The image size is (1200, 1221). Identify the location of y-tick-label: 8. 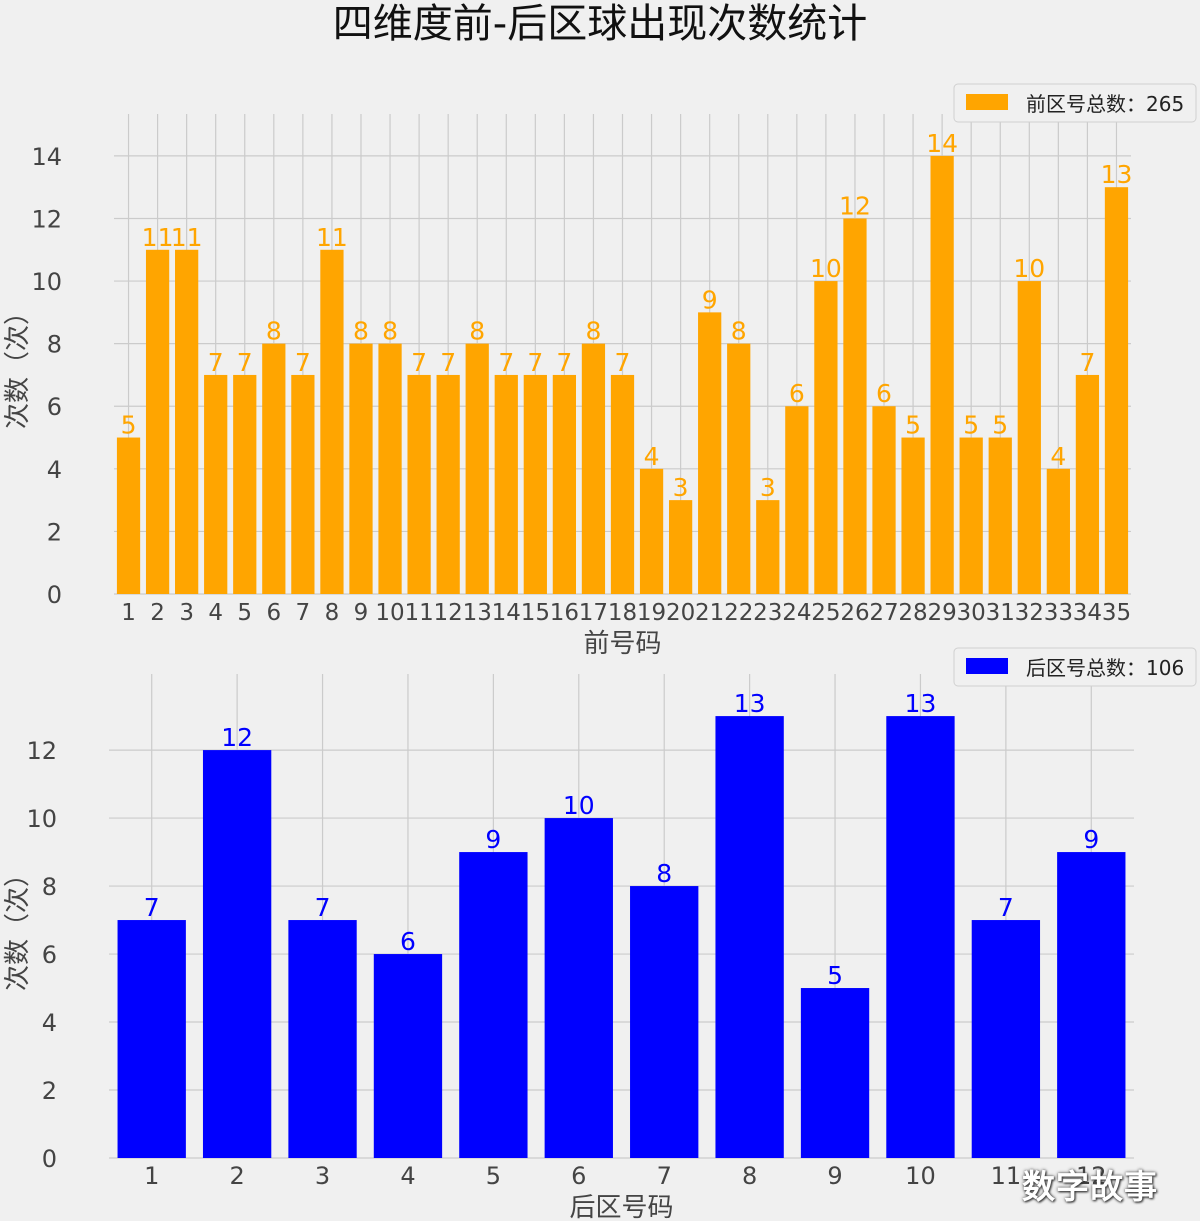
(54, 345).